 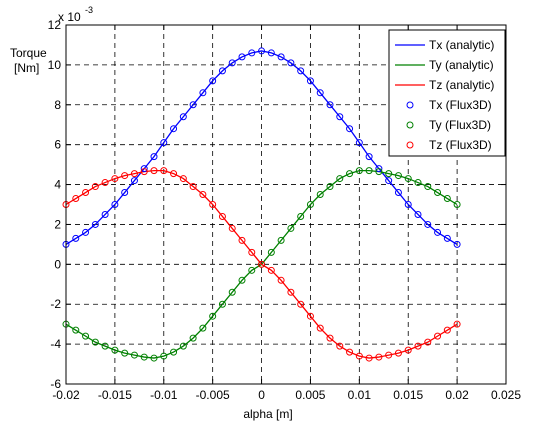 What do you see at coordinates (447, 93) in the screenshot?
I see `legend-box` at bounding box center [447, 93].